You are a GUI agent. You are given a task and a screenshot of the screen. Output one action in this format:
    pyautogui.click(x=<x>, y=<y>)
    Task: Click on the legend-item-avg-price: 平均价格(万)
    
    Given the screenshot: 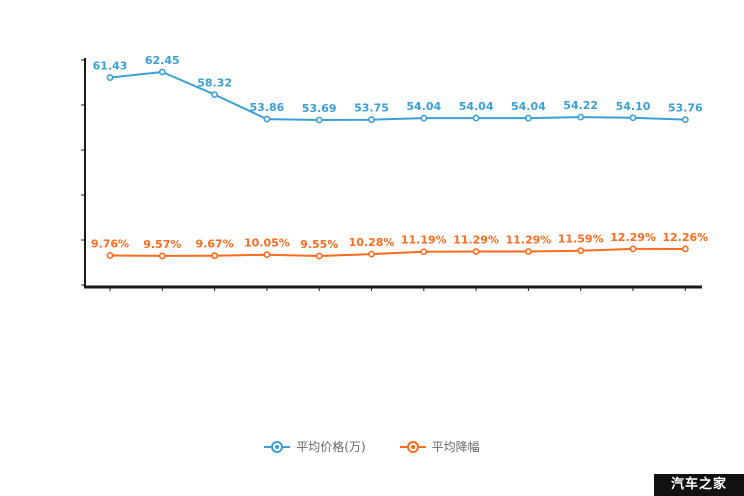 What is the action you would take?
    pyautogui.click(x=315, y=446)
    